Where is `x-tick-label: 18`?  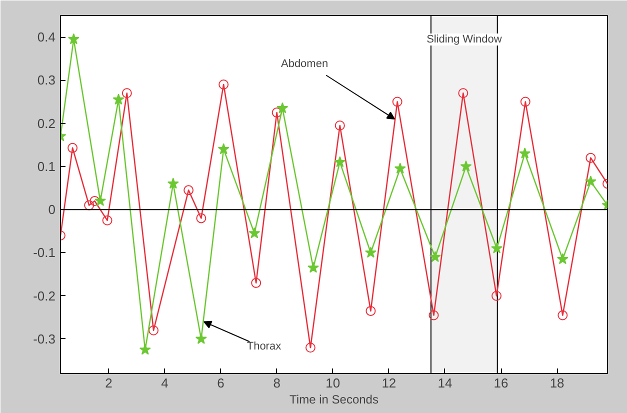
x-tick-label: 18 is located at coordinates (557, 383).